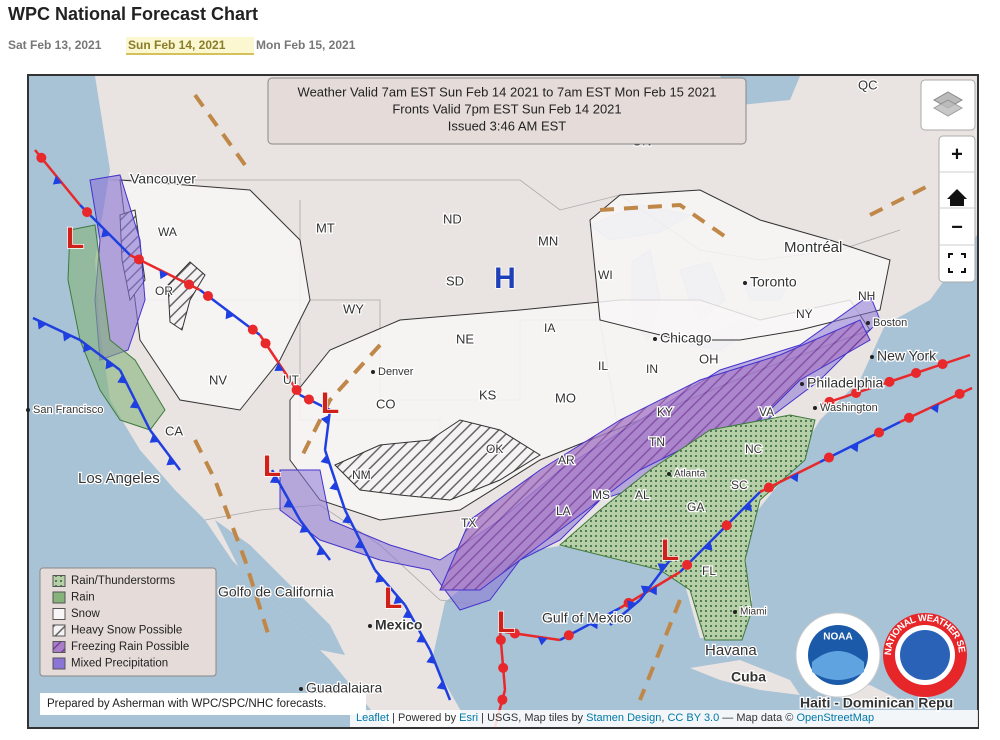 The image size is (1000, 740). I want to click on map-label: NC, so click(754, 449).